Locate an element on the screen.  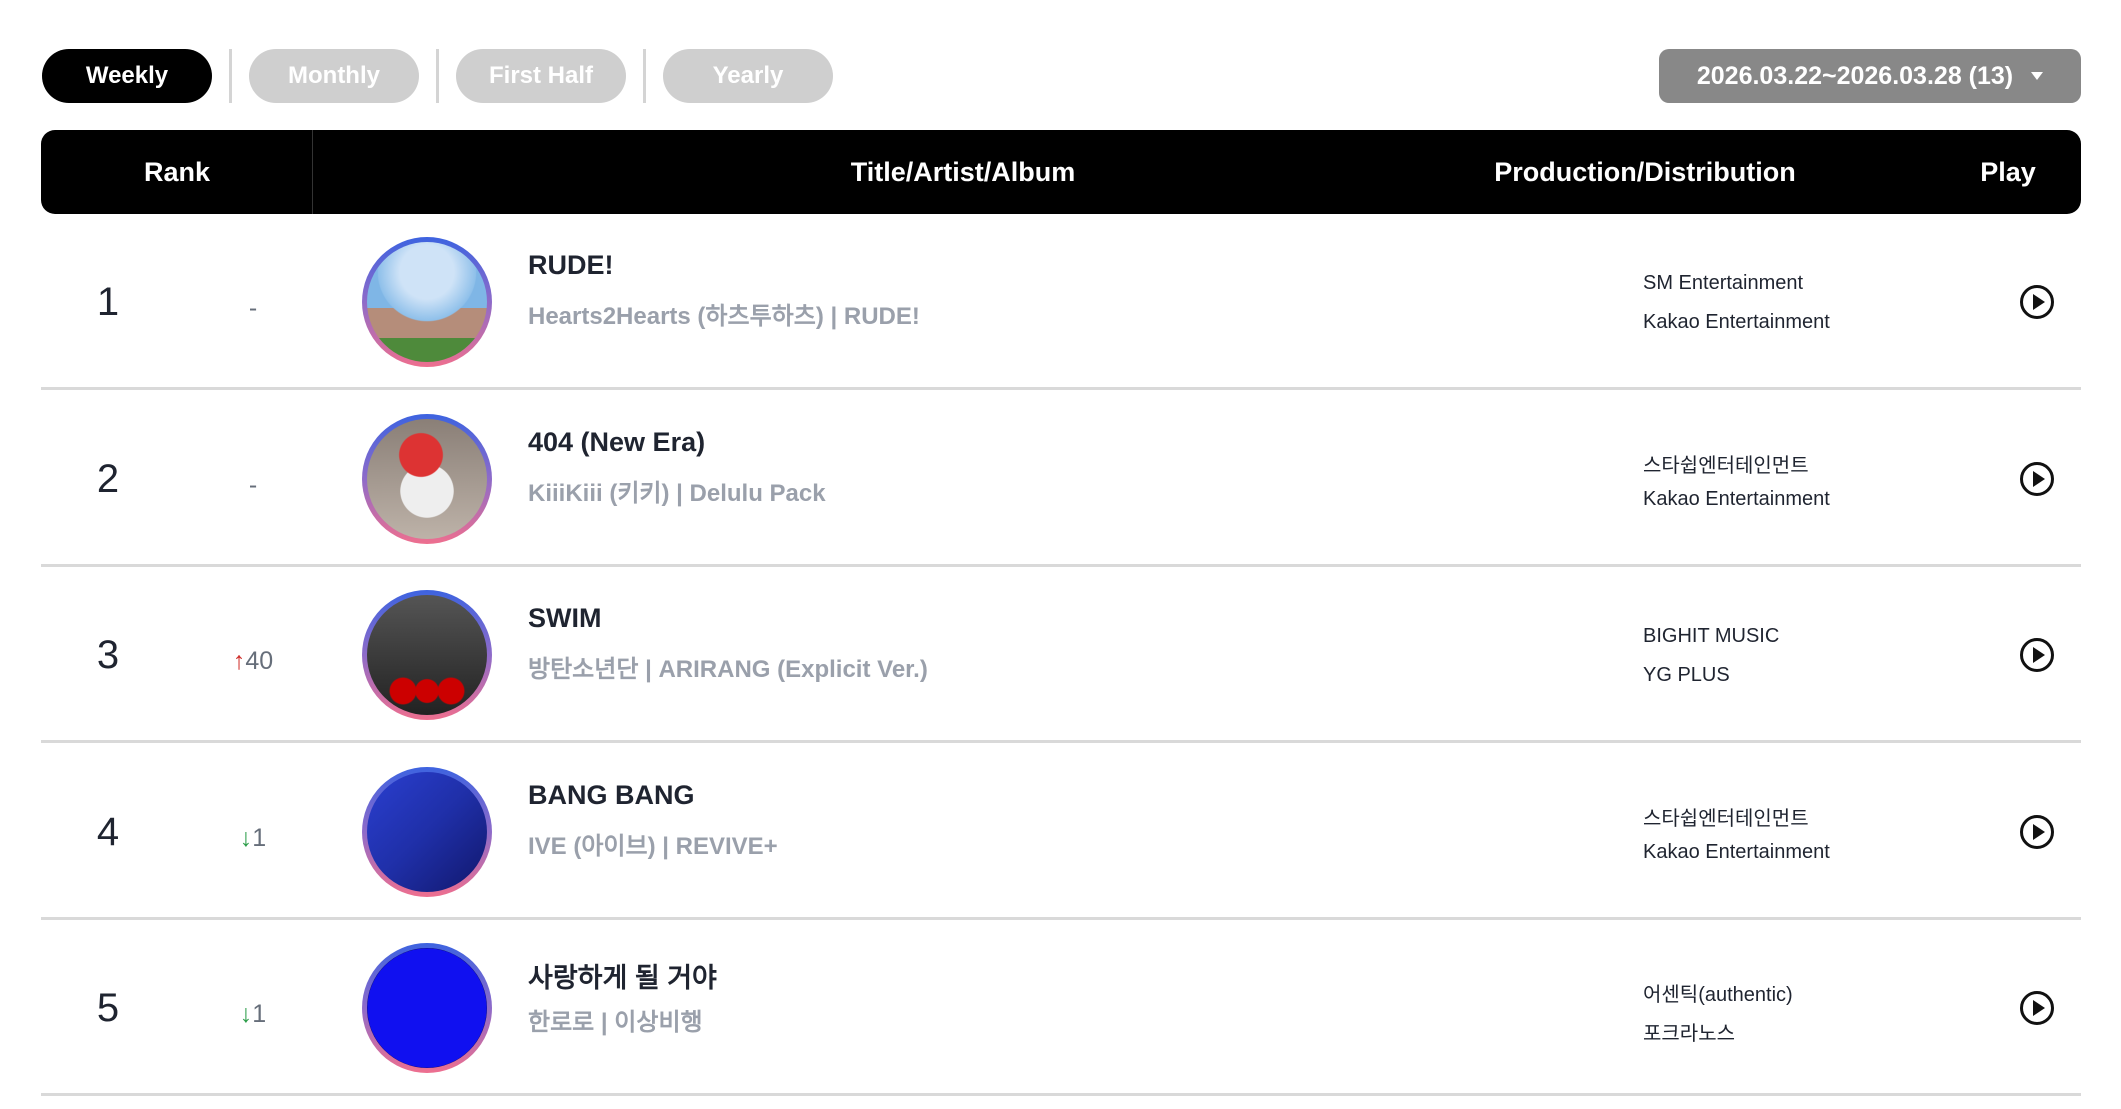
header-rank: Rank is located at coordinates (177, 172).